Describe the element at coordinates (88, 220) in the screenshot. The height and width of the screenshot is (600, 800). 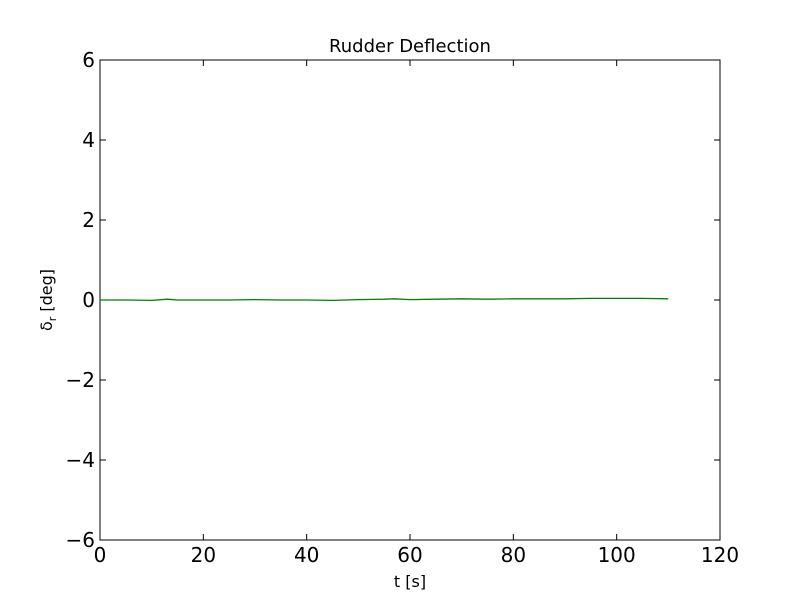
I see `y-tick-label: 2` at that location.